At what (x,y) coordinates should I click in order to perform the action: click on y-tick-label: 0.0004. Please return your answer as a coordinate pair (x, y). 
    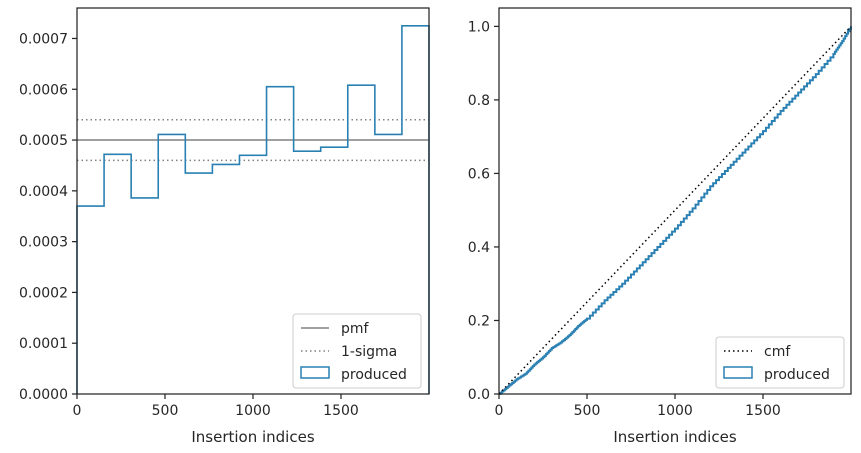
    Looking at the image, I should click on (43, 192).